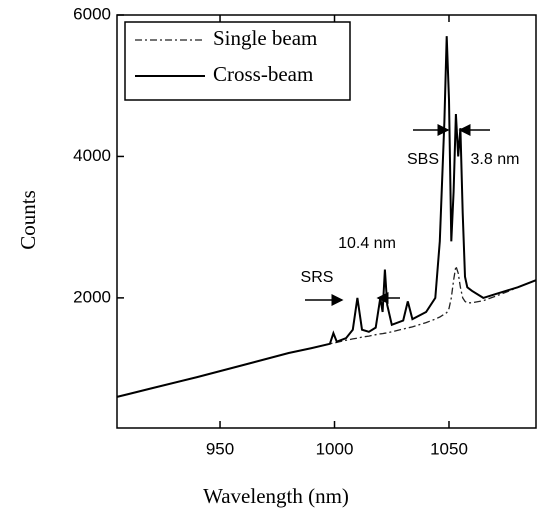 The image size is (537, 519). I want to click on y-tick-label: 2000, so click(92, 296).